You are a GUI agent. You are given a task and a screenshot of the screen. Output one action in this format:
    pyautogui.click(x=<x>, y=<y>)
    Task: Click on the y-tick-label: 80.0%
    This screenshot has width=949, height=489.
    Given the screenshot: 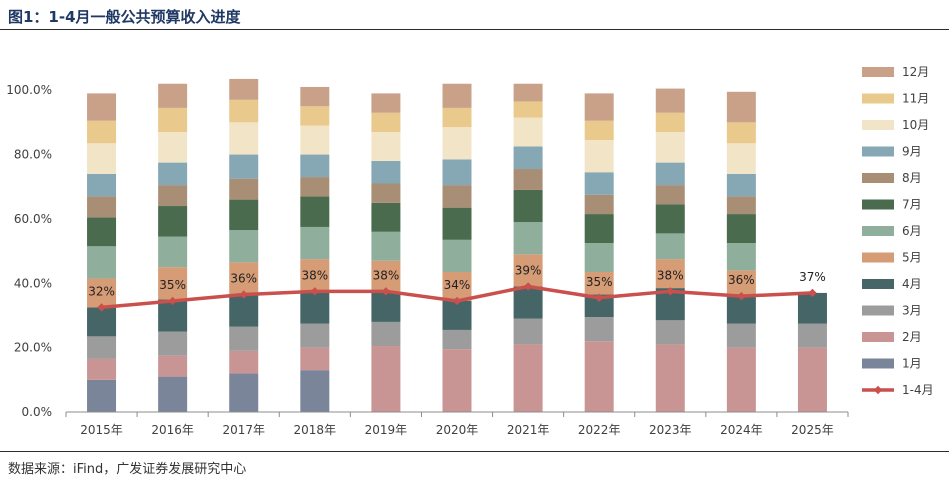 What is the action you would take?
    pyautogui.click(x=33, y=155)
    